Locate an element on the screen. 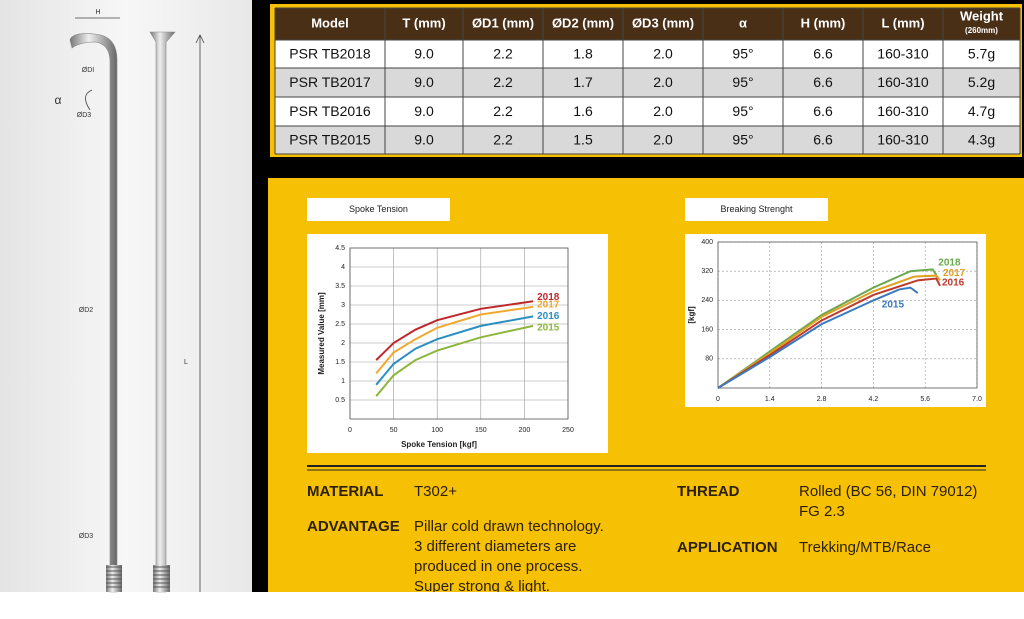  spec-label: MATERIAL is located at coordinates (345, 491).